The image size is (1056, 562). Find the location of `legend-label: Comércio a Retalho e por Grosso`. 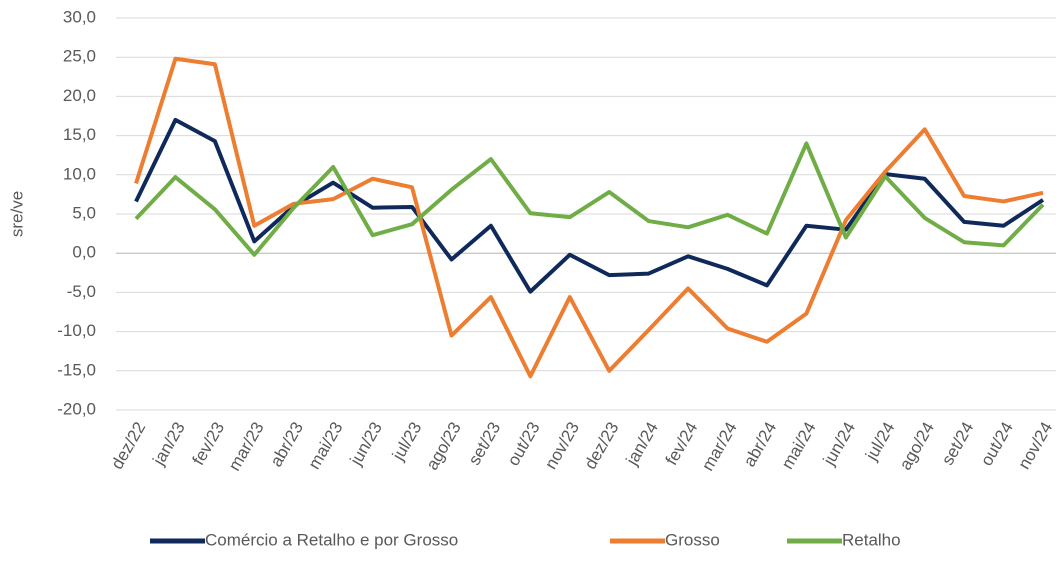

legend-label: Comércio a Retalho e por Grosso is located at coordinates (331, 539).